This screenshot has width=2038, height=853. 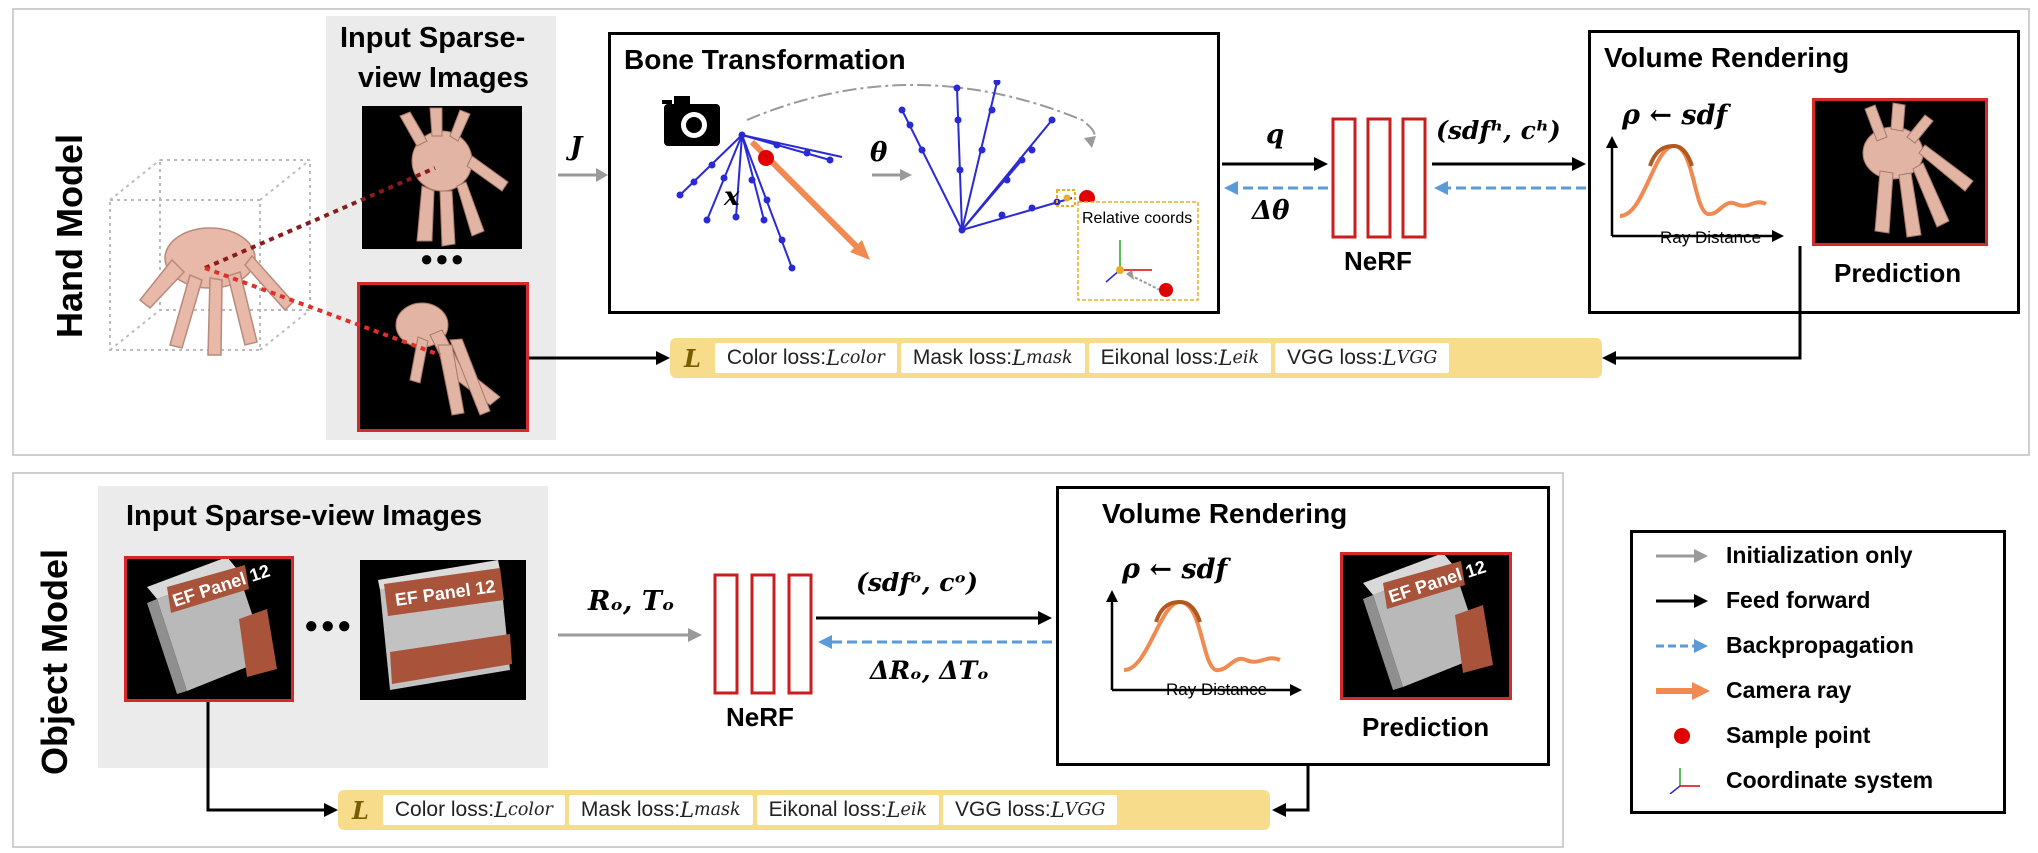 What do you see at coordinates (930, 190) in the screenshot?
I see `bone-transformation-diagram` at bounding box center [930, 190].